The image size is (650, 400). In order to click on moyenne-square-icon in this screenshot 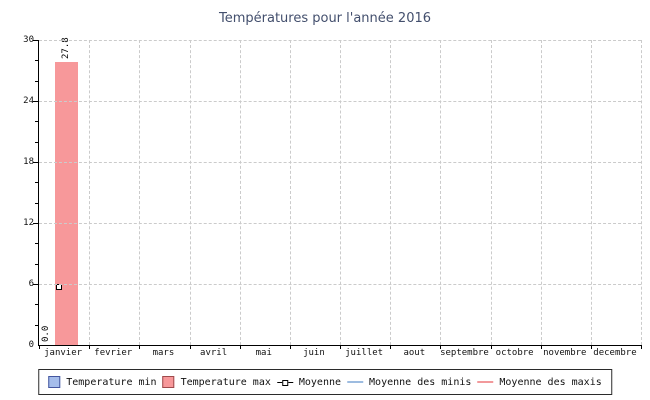, I will do `click(284, 382)`.